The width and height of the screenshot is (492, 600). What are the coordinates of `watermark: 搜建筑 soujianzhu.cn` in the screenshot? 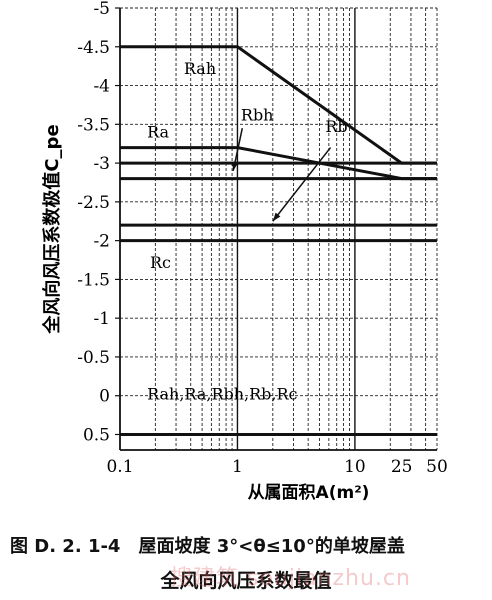 It's located at (290, 578).